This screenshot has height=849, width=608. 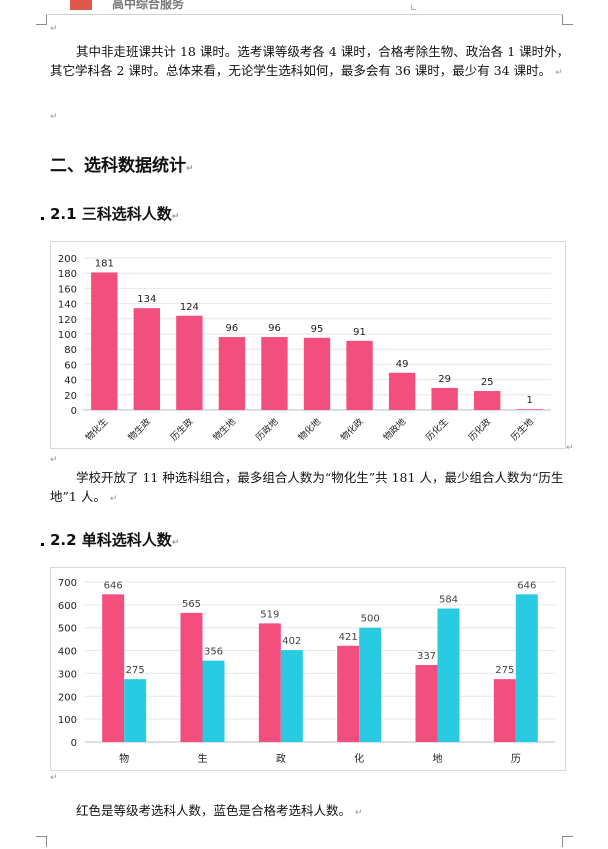 What do you see at coordinates (67, 583) in the screenshot?
I see `y-tick-label: 700` at bounding box center [67, 583].